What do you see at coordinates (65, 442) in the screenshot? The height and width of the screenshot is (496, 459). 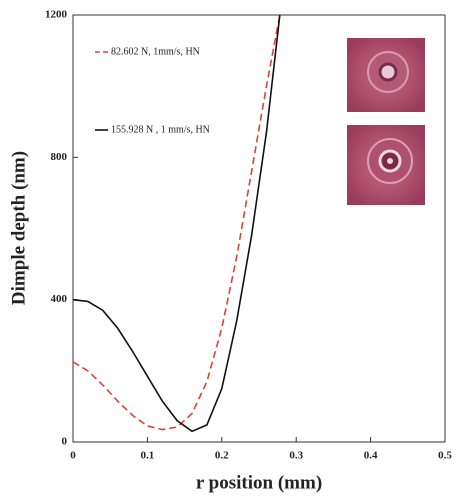 I see `y-tick-label: 0` at bounding box center [65, 442].